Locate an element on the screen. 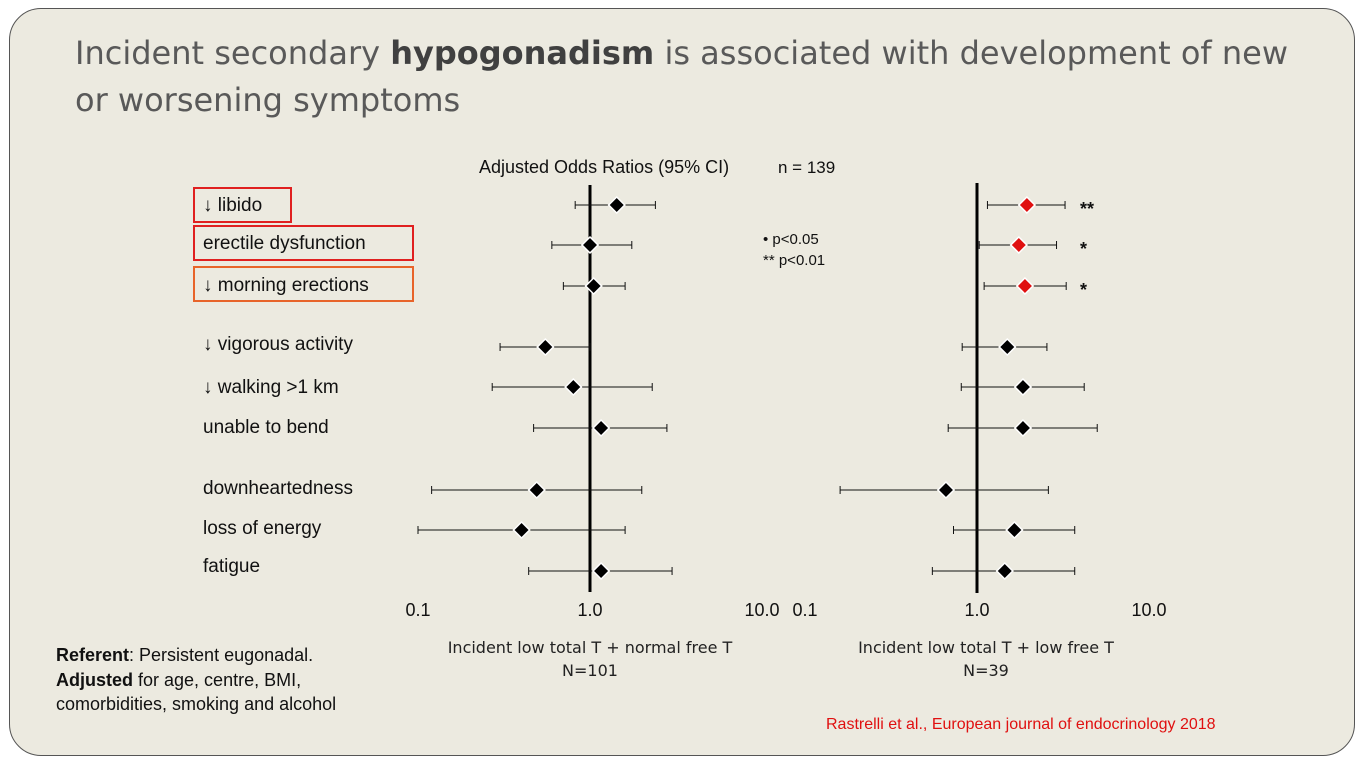 The image size is (1366, 768). symptom-label: unable to bend is located at coordinates (266, 427).